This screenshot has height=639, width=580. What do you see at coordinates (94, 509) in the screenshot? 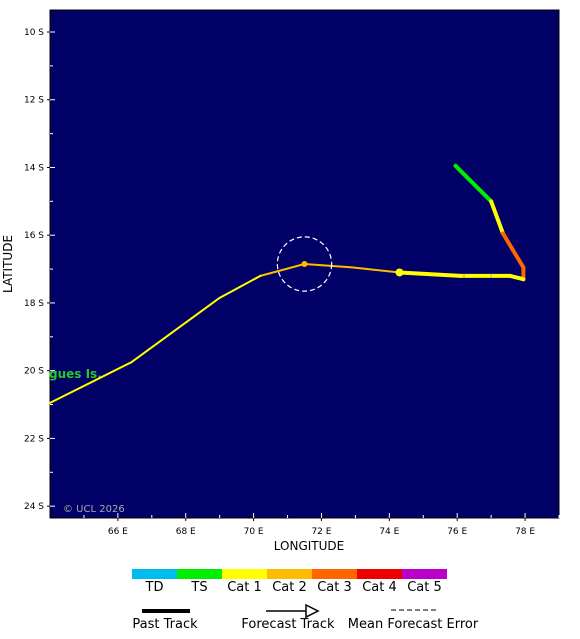
I see `copyright-text: © UCL 2026` at bounding box center [94, 509].